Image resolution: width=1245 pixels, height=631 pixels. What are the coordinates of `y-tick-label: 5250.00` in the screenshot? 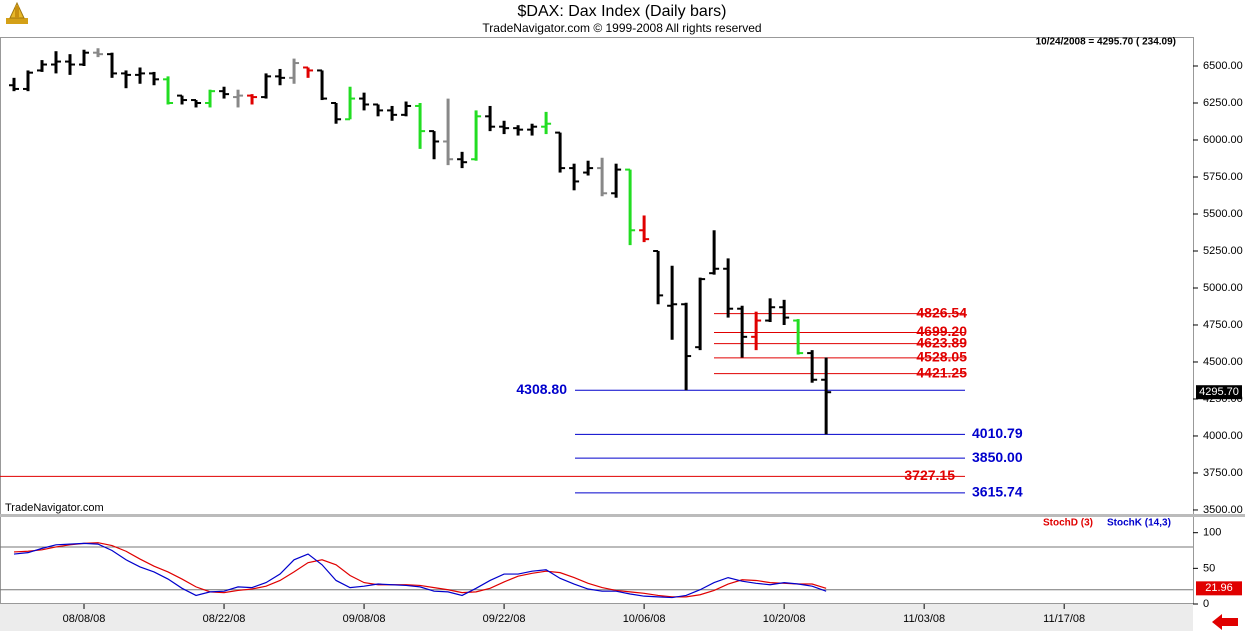 It's located at (1223, 251).